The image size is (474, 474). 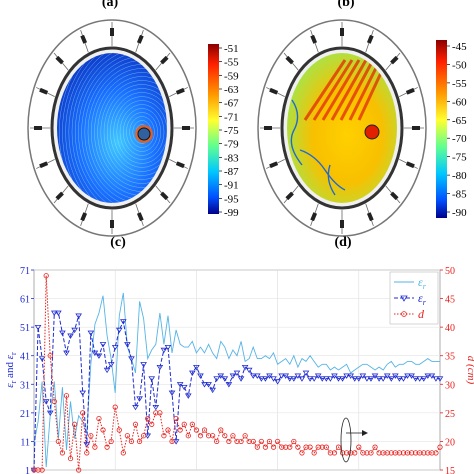 I want to click on colorbar-a-bar, so click(x=213, y=129).